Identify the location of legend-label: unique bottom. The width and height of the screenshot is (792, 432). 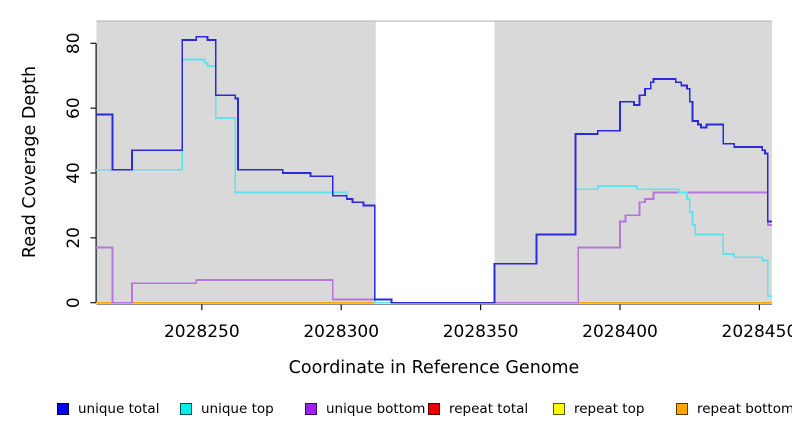
(376, 409).